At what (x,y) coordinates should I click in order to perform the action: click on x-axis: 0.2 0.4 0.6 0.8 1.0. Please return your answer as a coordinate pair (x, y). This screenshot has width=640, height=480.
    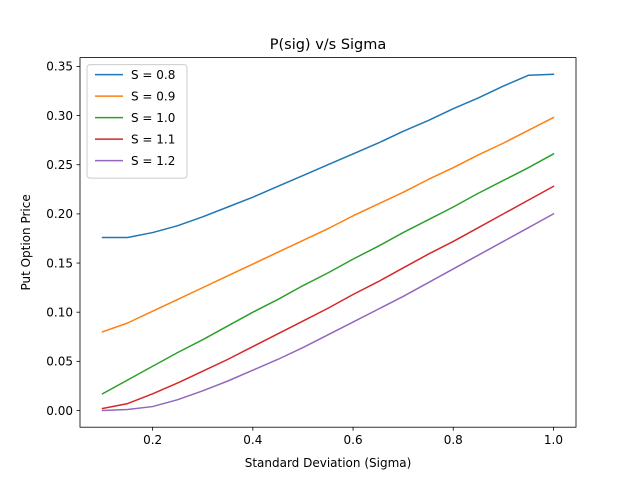
    Looking at the image, I should click on (353, 437).